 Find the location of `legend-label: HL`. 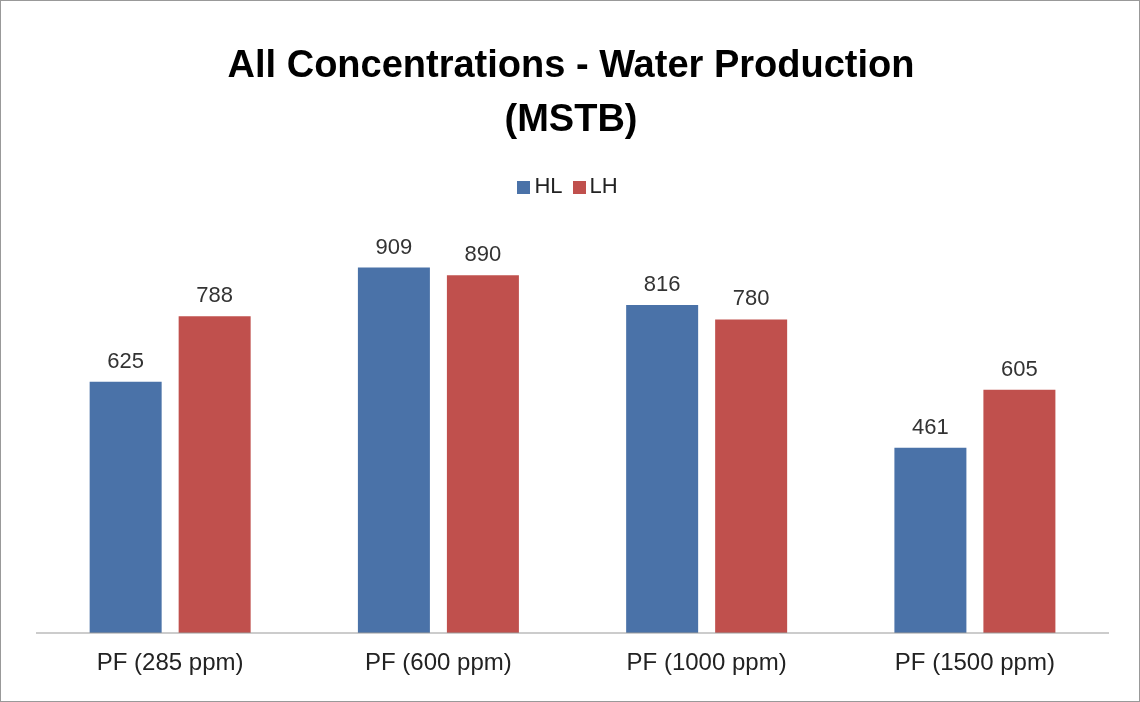

legend-label: HL is located at coordinates (548, 185).